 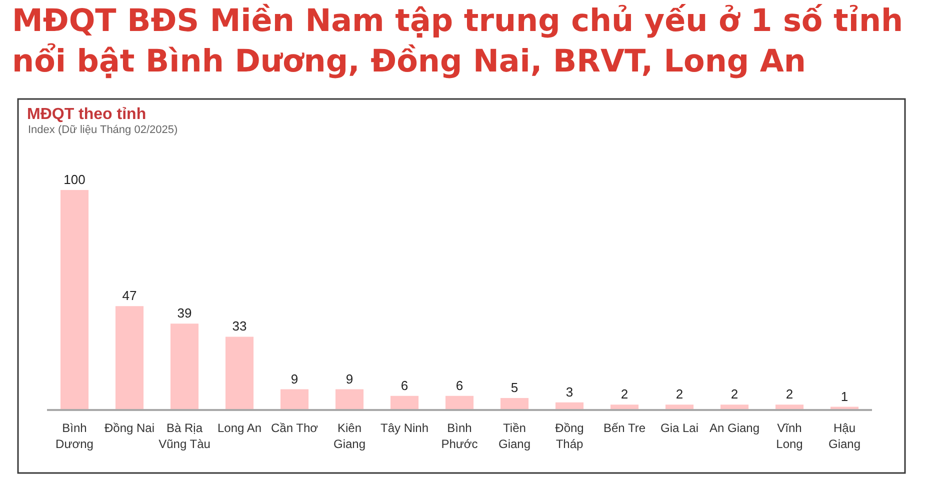 I want to click on x-tick-label: Bến Tre, so click(x=624, y=428).